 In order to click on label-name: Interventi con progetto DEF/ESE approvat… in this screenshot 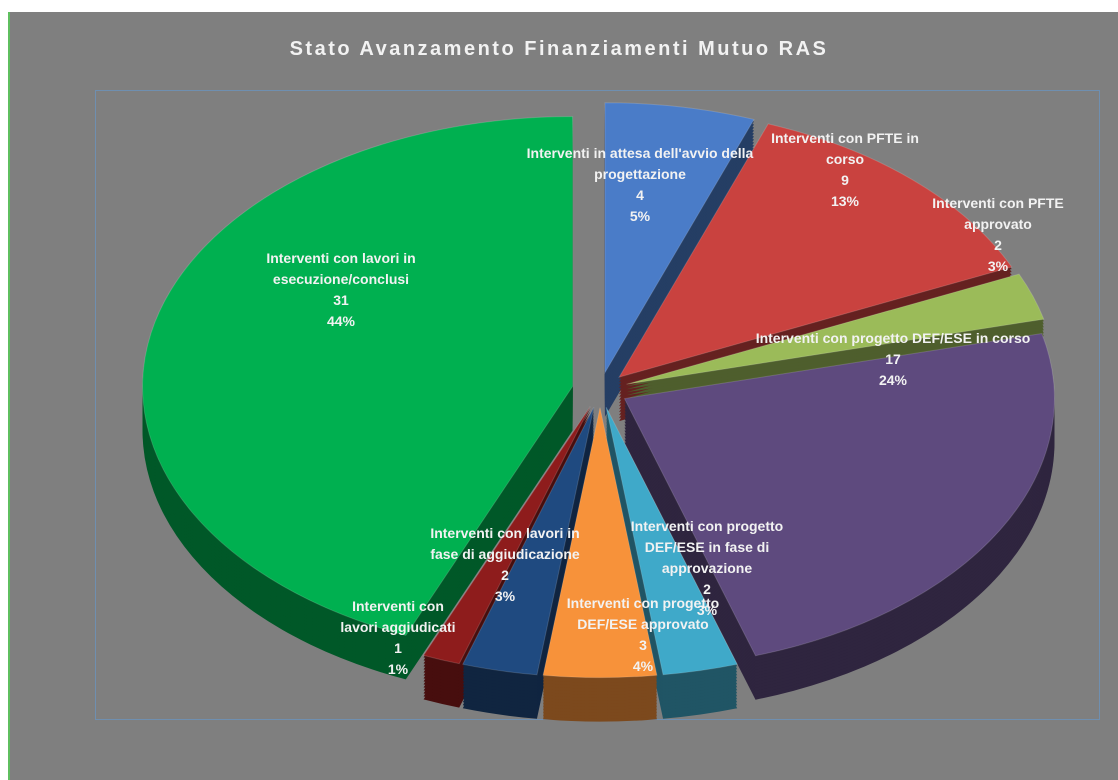, I will do `click(643, 613)`.